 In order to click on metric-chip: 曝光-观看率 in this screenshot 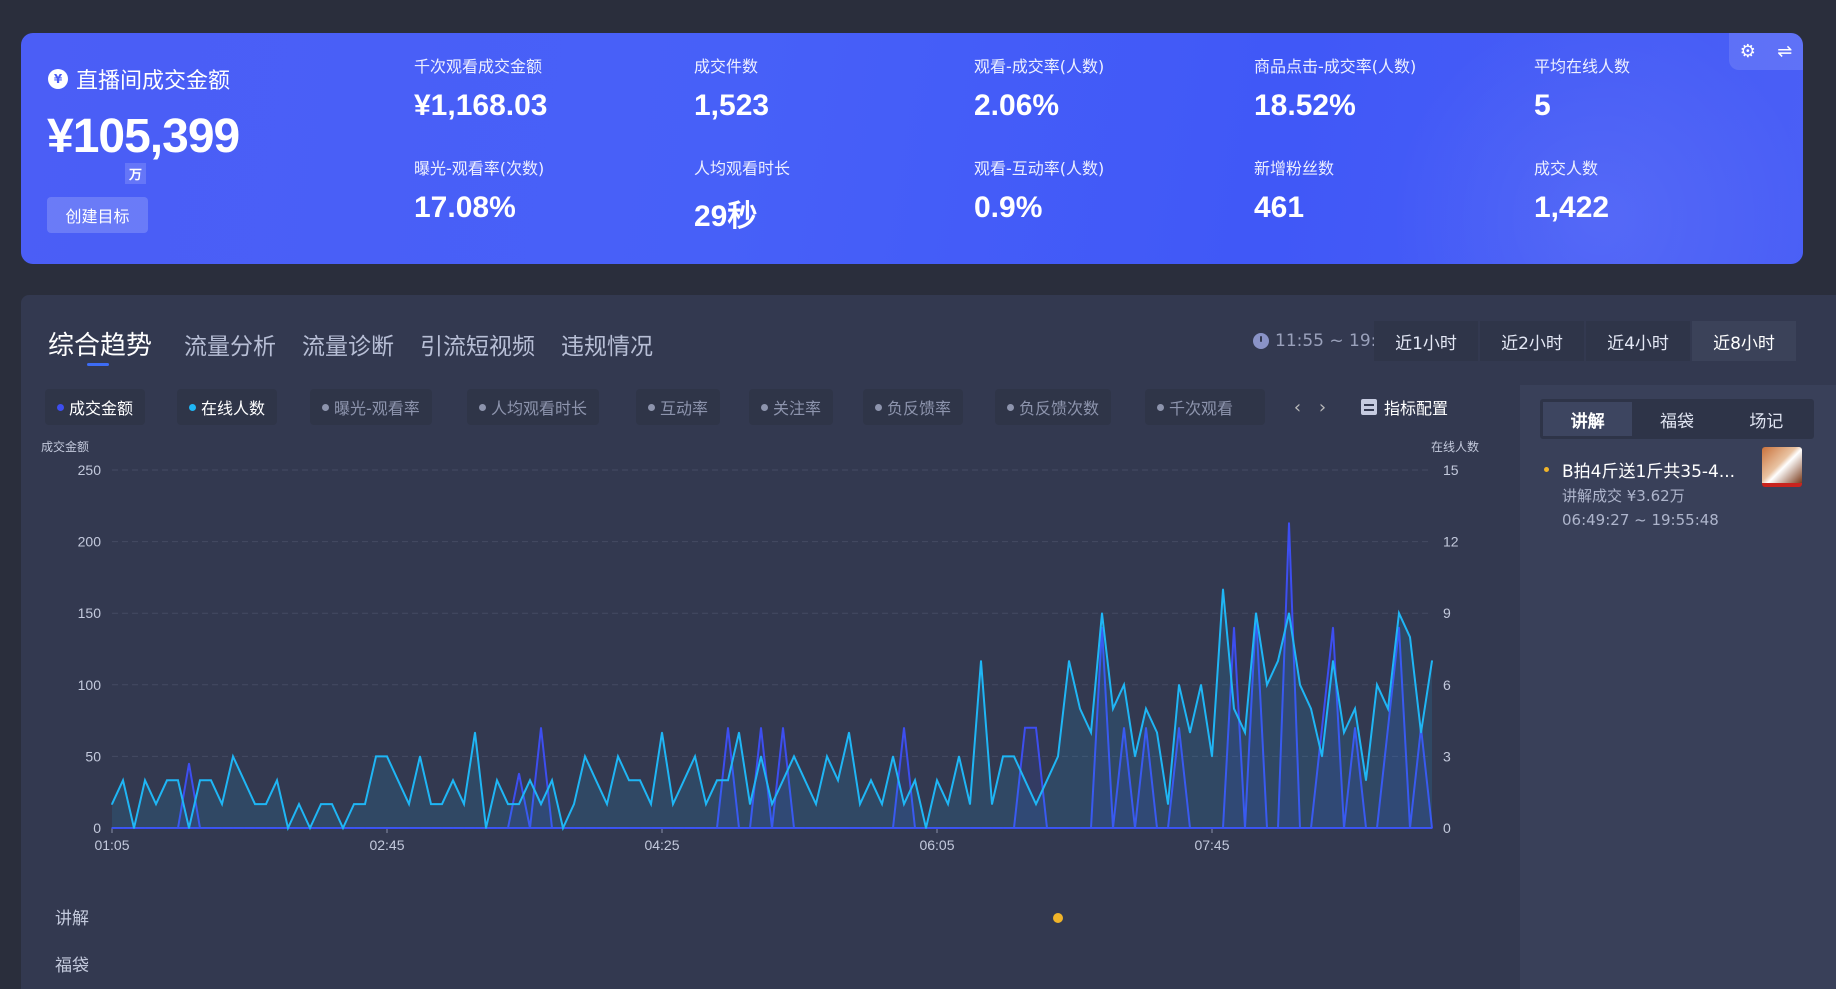, I will do `click(371, 407)`.